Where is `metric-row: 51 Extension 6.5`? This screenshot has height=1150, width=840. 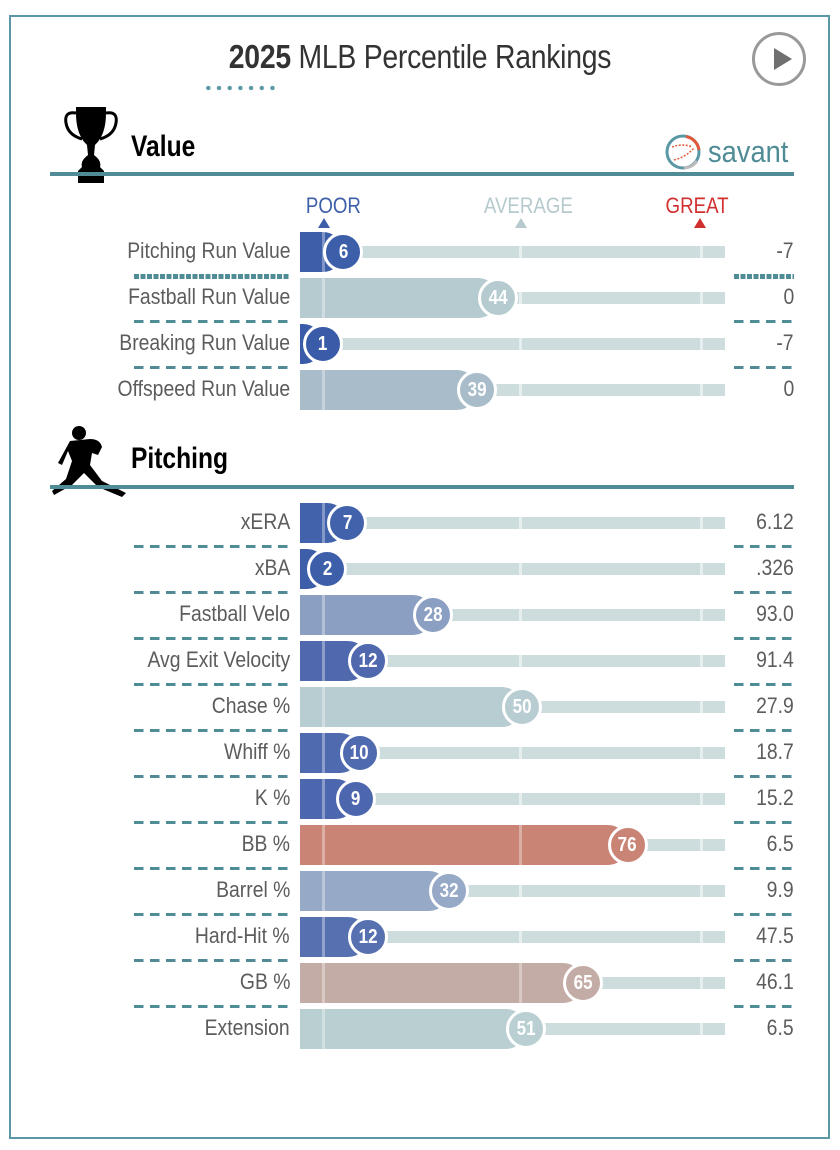 metric-row: 51 Extension 6.5 is located at coordinates (420, 1029).